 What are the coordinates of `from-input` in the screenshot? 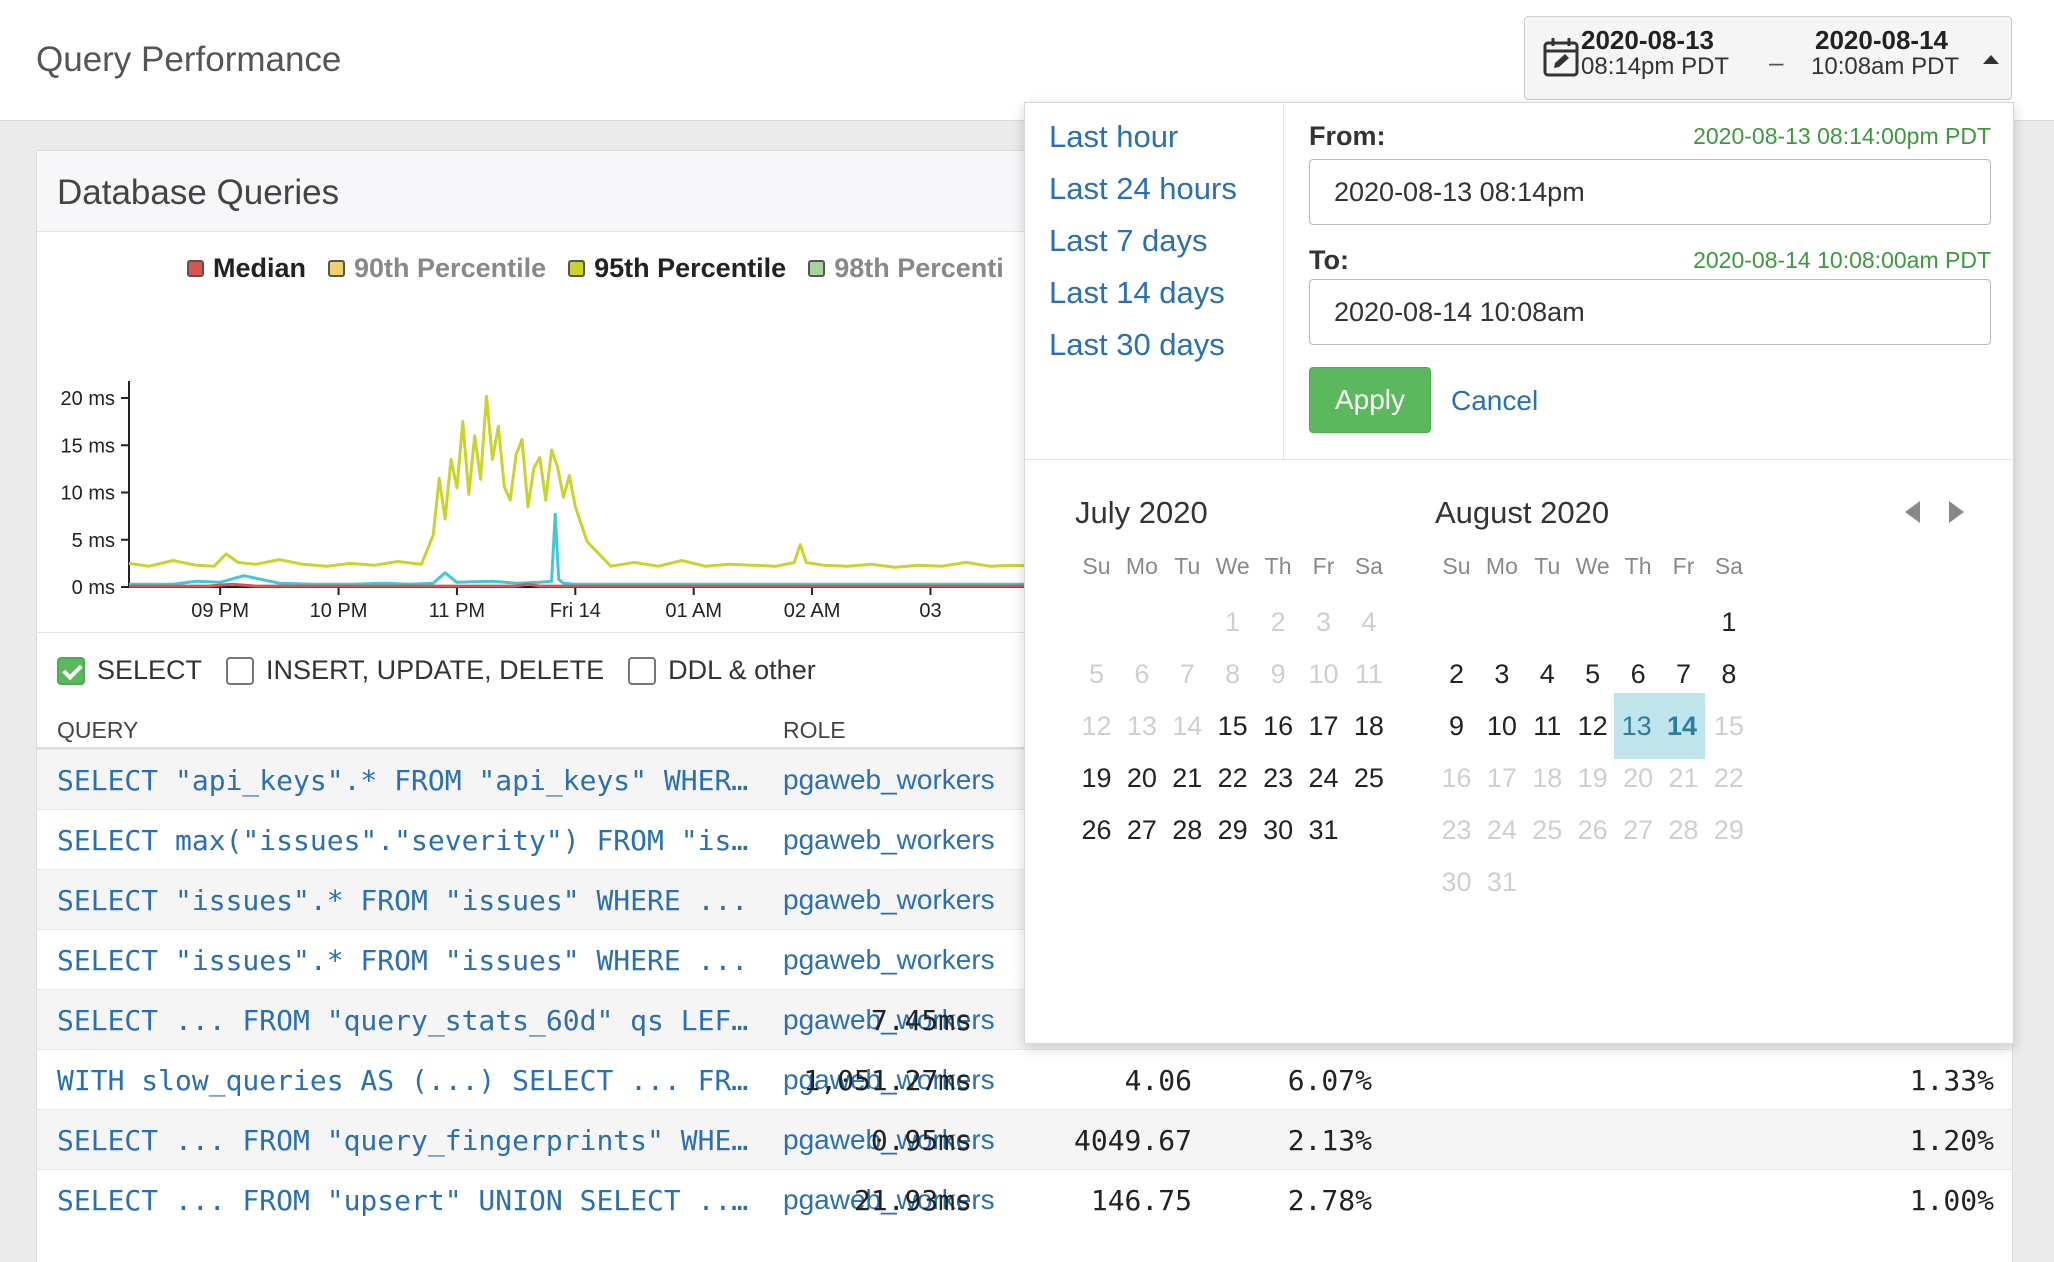 It's located at (1650, 192).